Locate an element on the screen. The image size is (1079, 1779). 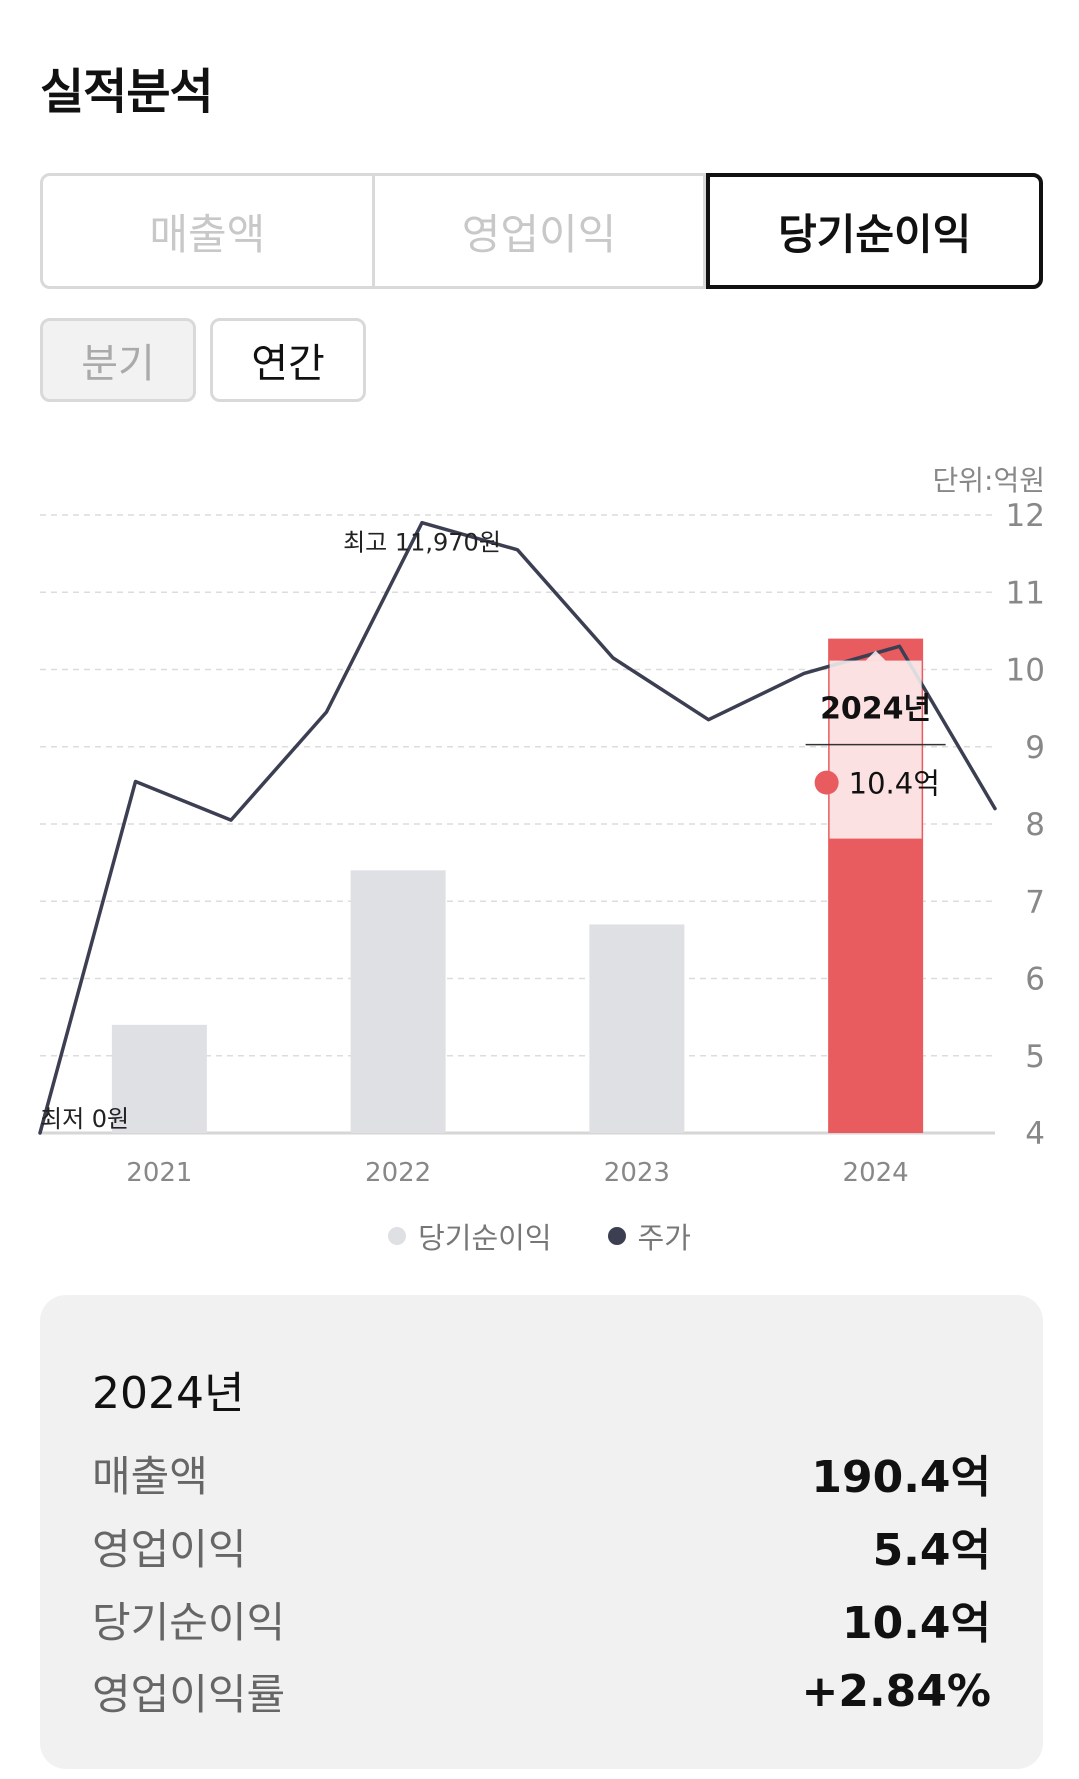
legend-item-net-income: 당기순이익 is located at coordinates (470, 1236).